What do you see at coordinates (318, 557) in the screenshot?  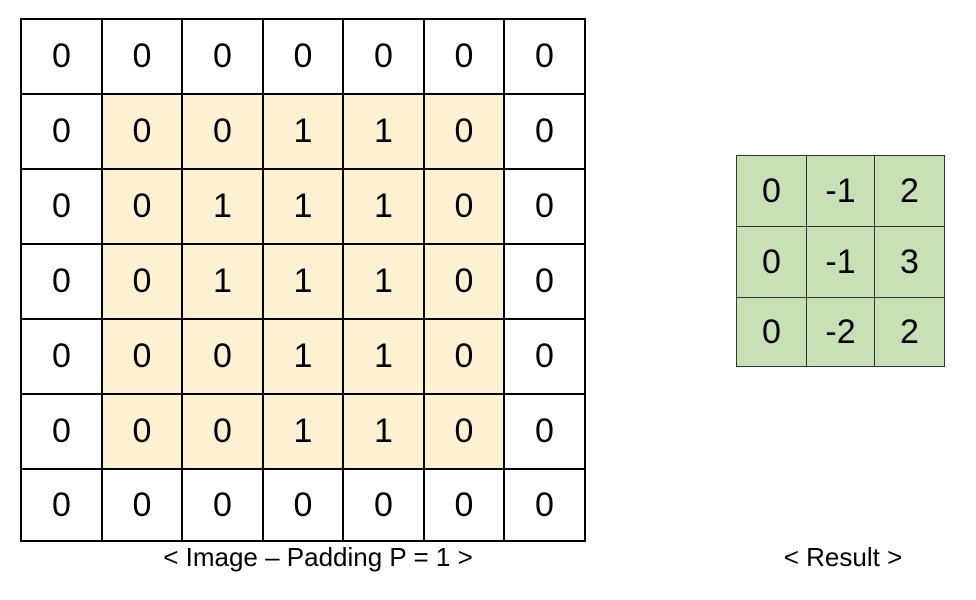 I see `image-caption: < Image – Padding P = 1 >` at bounding box center [318, 557].